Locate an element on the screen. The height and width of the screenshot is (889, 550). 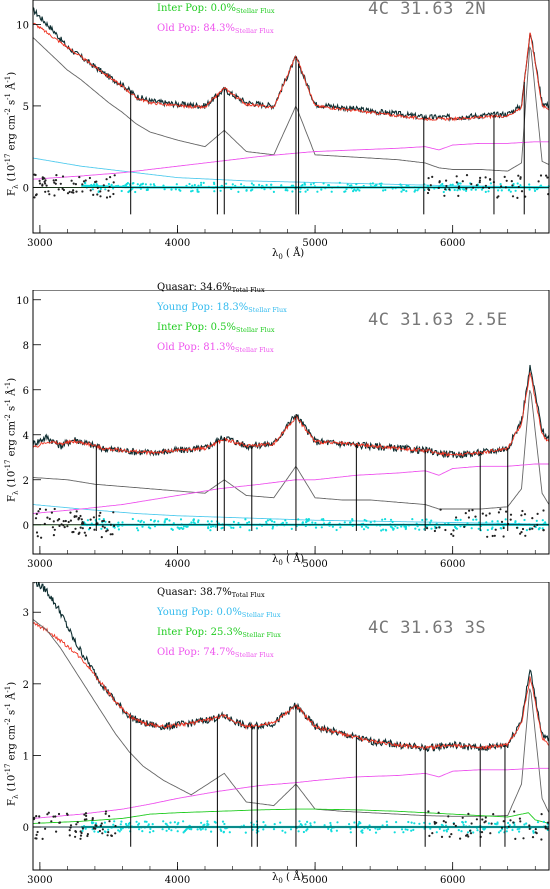
legend-entry: Quasar: 38.7%Total Flux is located at coordinates (211, 593).